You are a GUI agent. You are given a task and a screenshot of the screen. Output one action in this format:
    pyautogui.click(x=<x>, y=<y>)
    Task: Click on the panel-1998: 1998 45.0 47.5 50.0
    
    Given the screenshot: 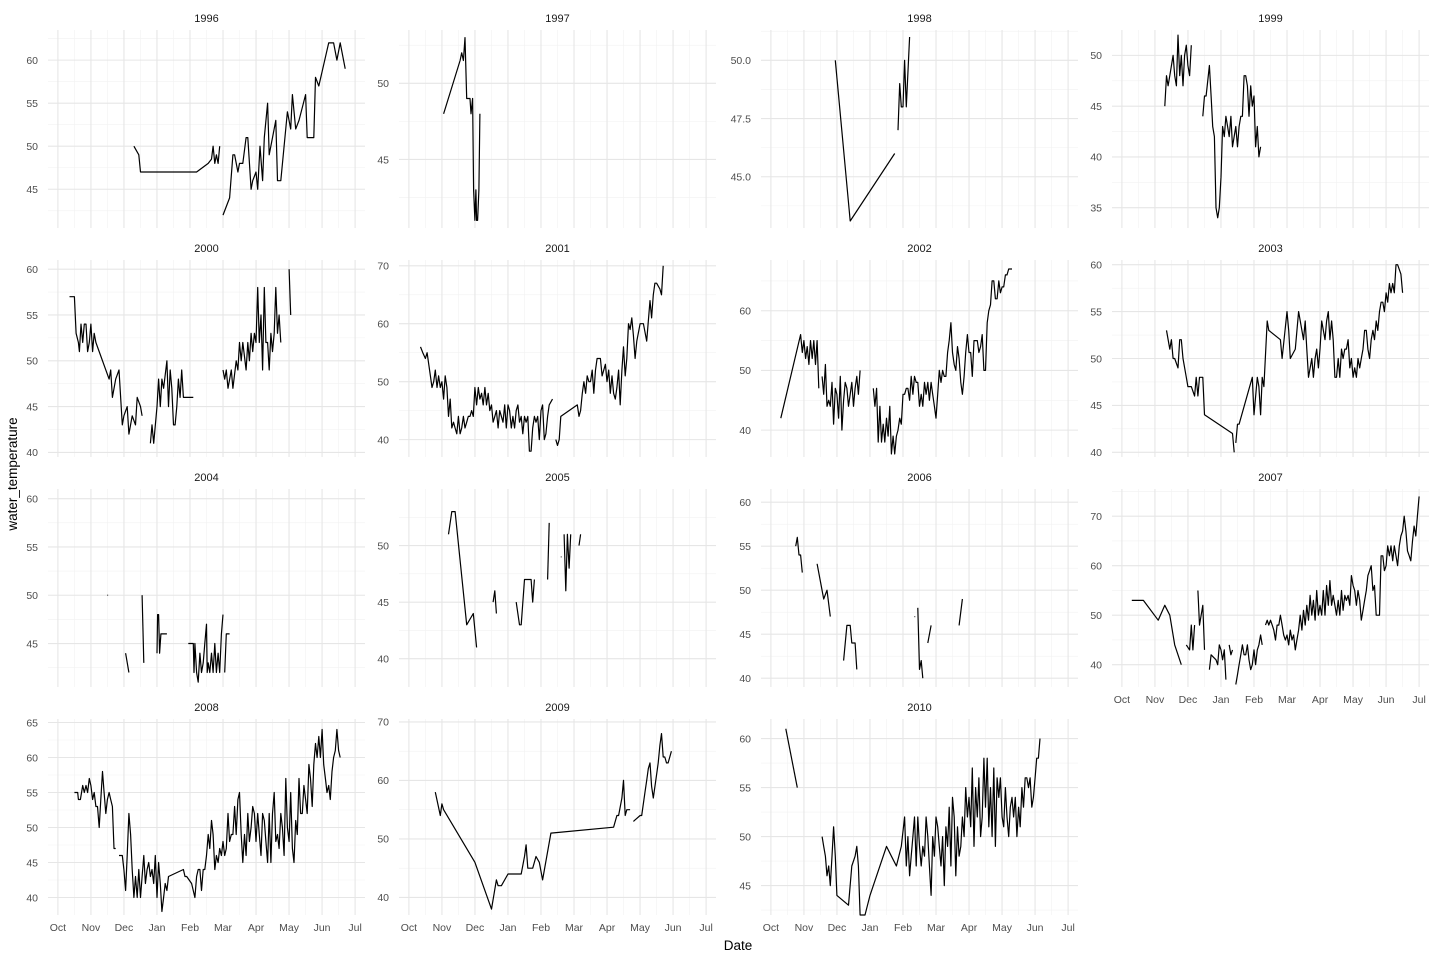 What is the action you would take?
    pyautogui.click(x=904, y=120)
    